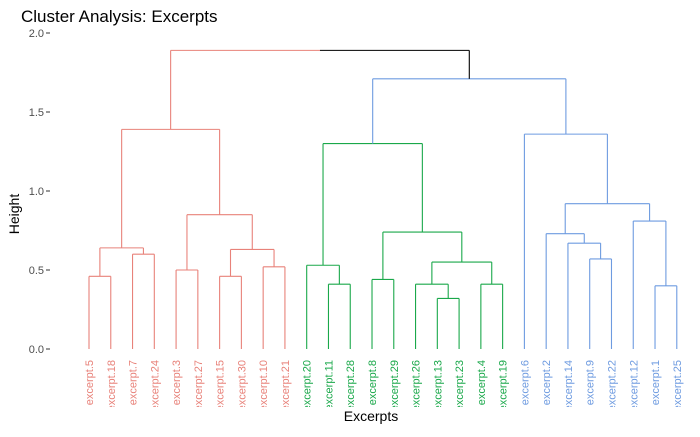 This screenshot has height=437, width=700. Describe the element at coordinates (417, 385) in the screenshot. I see `leaf-label: excerpt.26` at that location.